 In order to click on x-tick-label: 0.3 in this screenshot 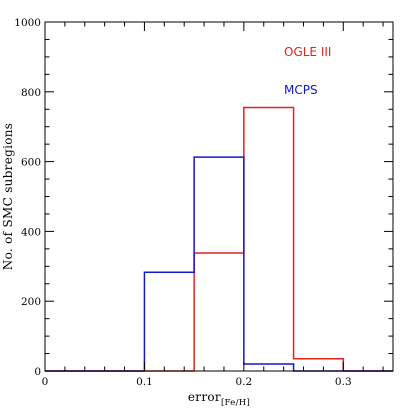, I will do `click(343, 382)`.